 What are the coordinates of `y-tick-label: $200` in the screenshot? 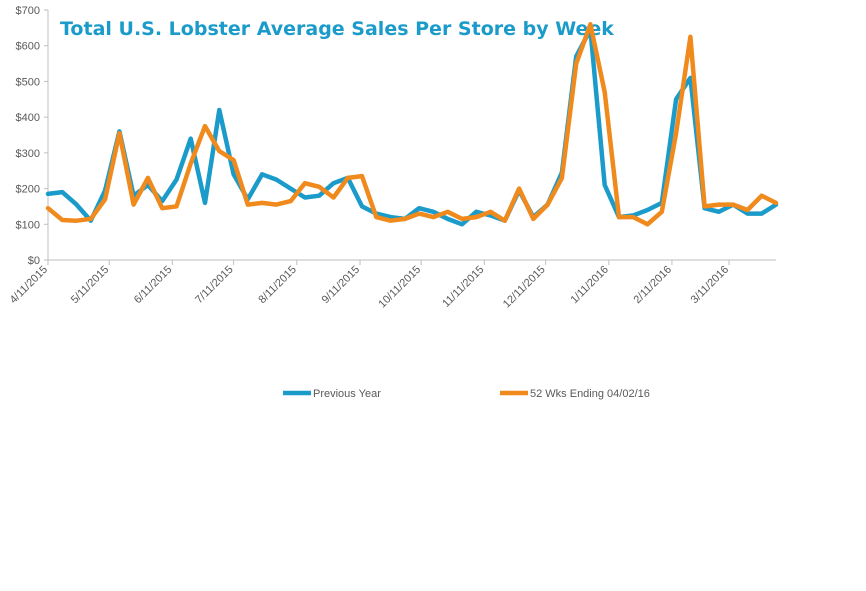 It's located at (28, 190).